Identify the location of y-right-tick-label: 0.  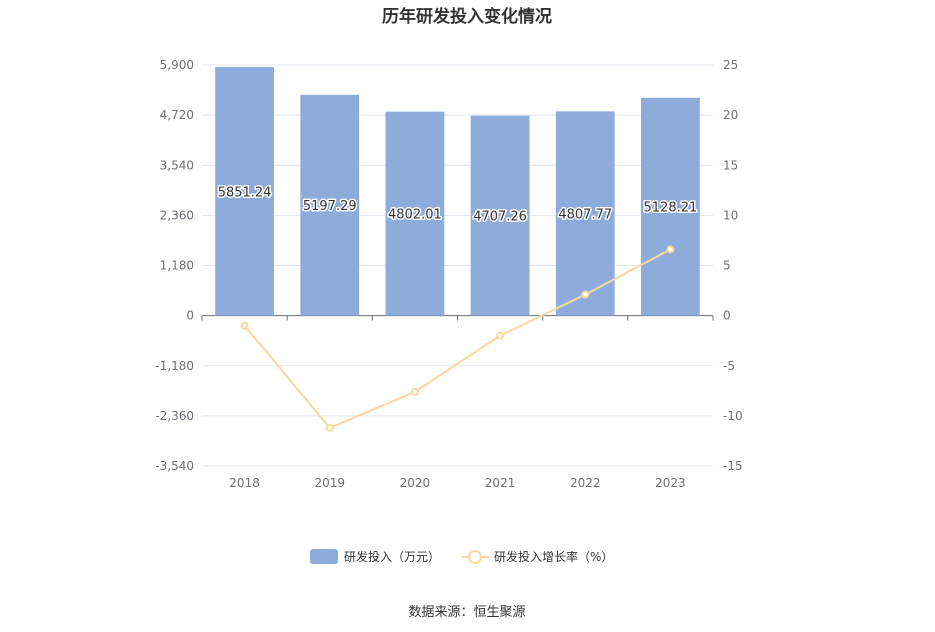
(727, 316).